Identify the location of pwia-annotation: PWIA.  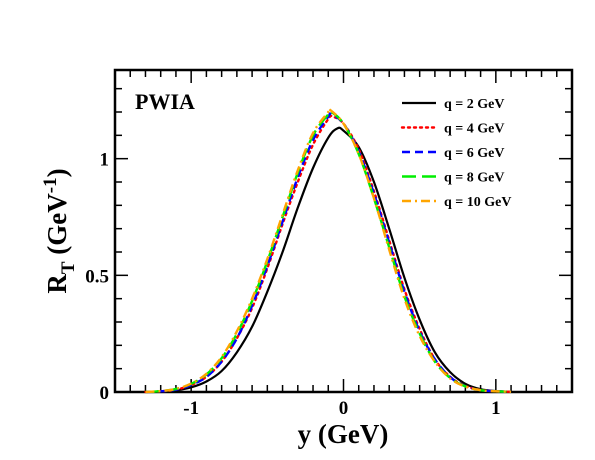
(165, 101).